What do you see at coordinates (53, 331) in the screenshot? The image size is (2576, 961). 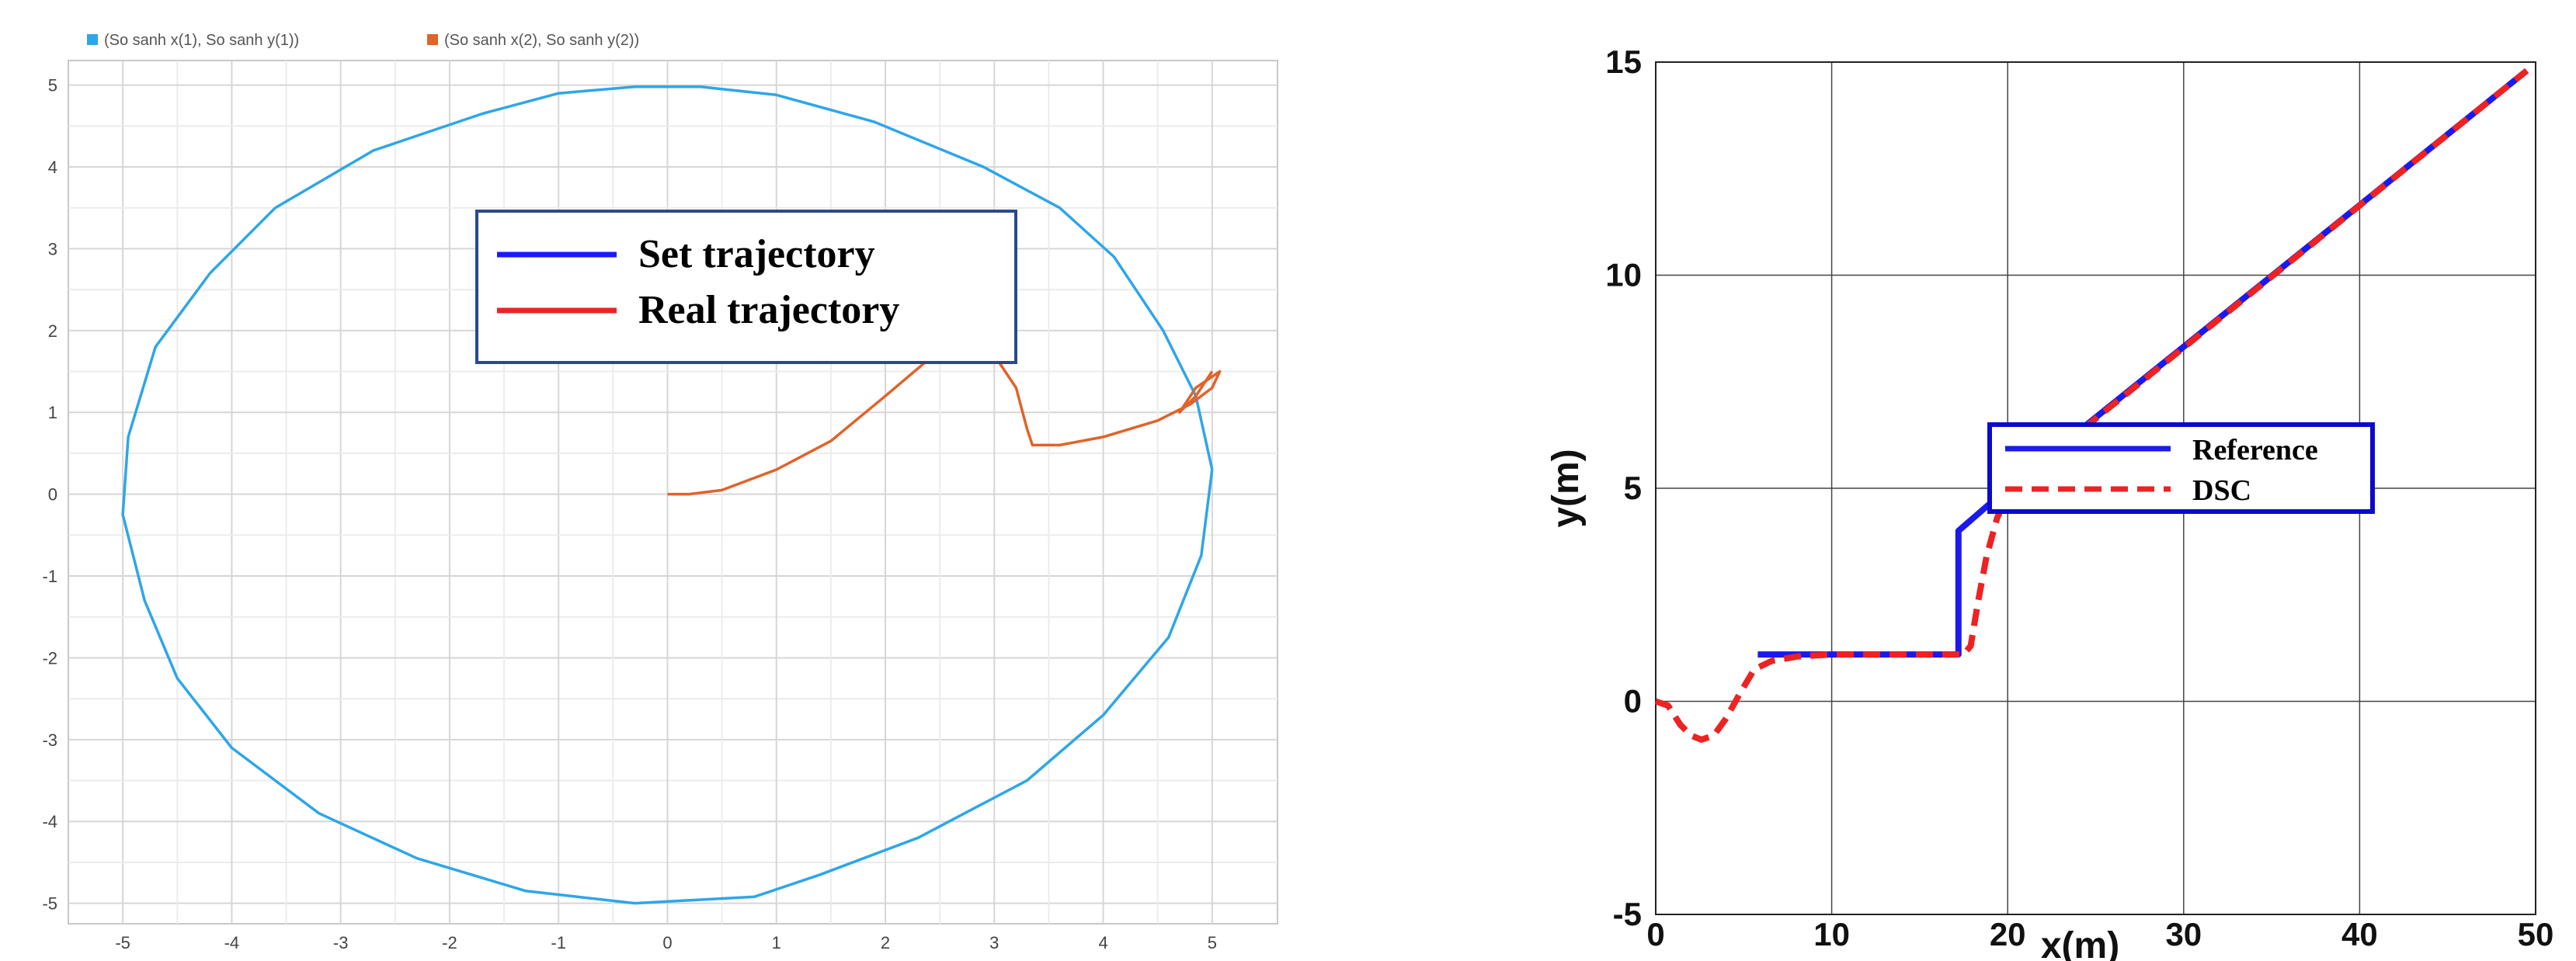 I see `y-tick-label: 2` at bounding box center [53, 331].